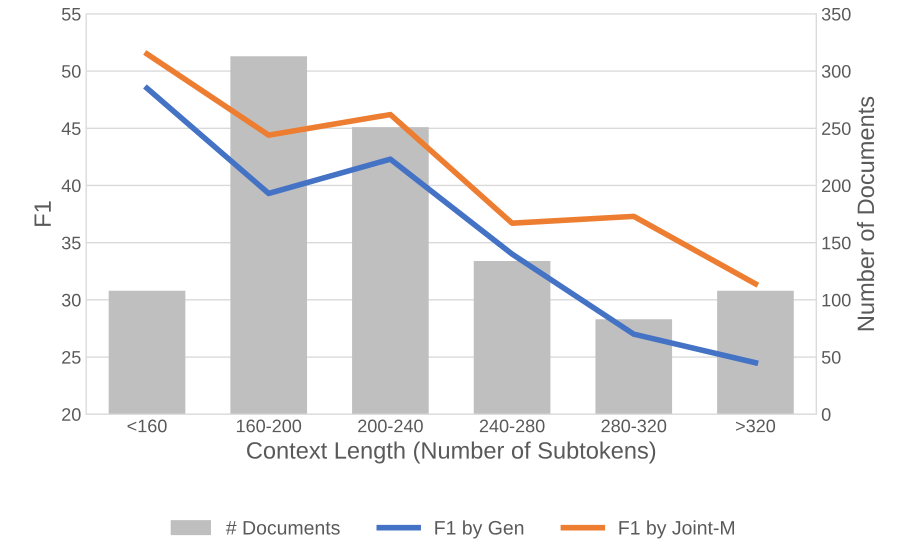  I want to click on y2-tick-label: 200, so click(836, 185).